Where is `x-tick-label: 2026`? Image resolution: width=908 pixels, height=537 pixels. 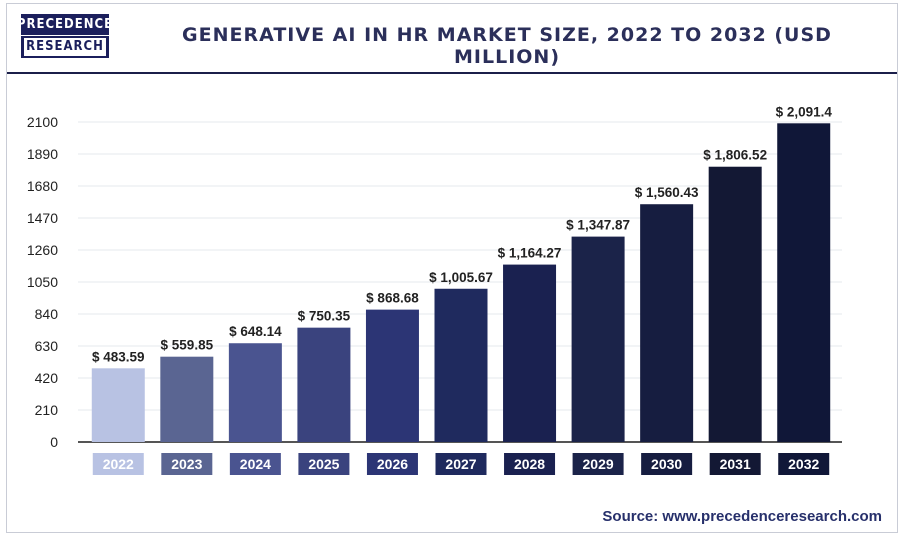 x-tick-label: 2026 is located at coordinates (392, 464).